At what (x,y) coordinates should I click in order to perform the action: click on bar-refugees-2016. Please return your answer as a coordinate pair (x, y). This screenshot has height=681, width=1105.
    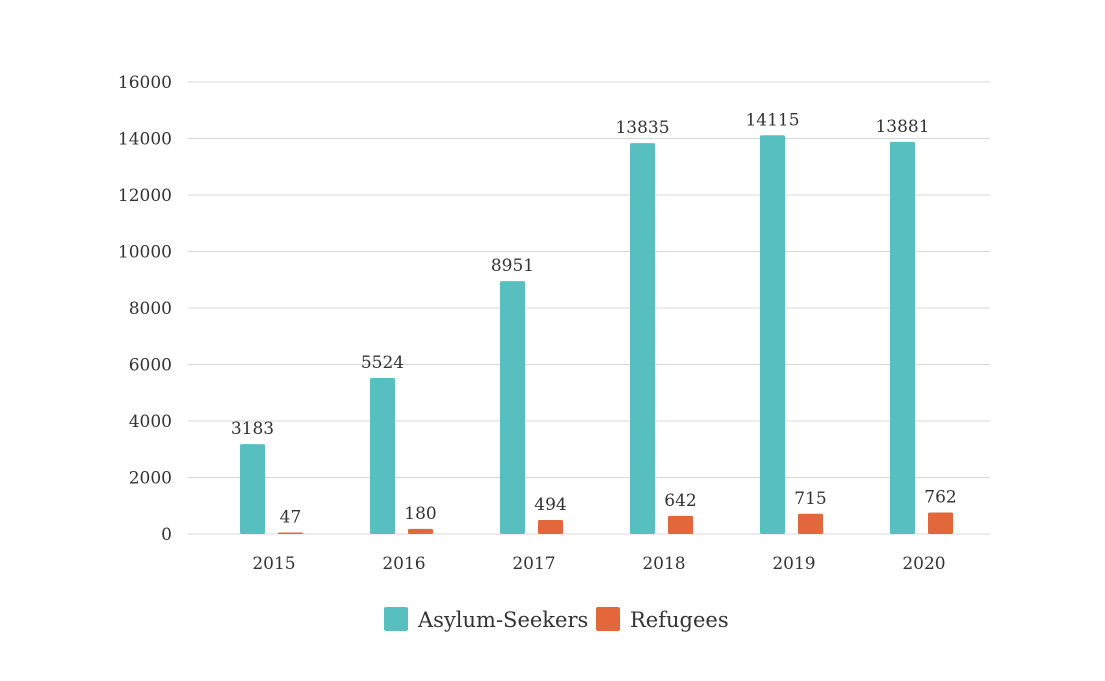
    Looking at the image, I should click on (420, 531).